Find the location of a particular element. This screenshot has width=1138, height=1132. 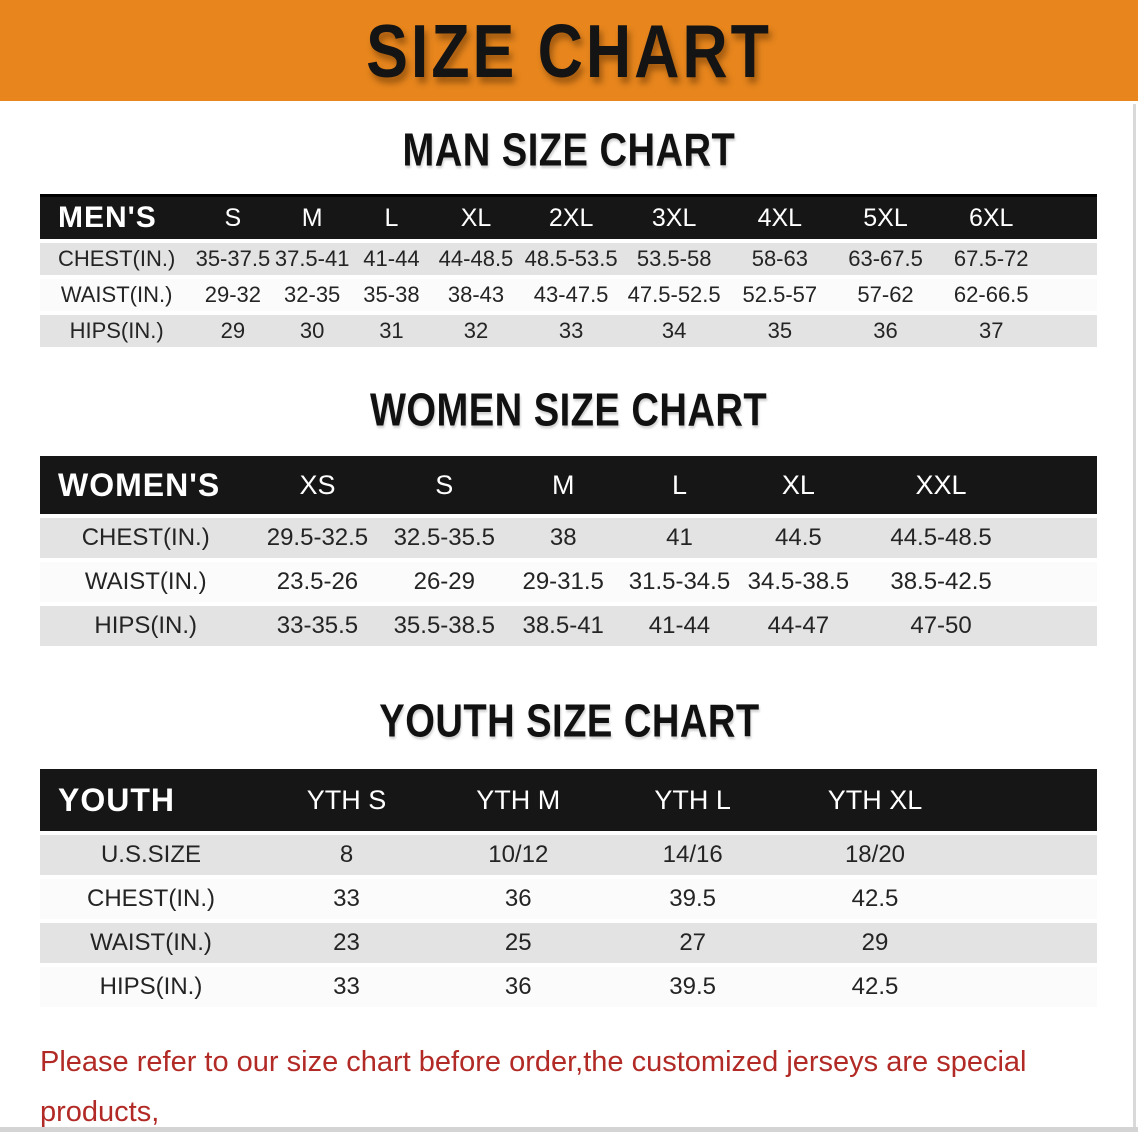

measure-value: 67.5-72 is located at coordinates (991, 259).